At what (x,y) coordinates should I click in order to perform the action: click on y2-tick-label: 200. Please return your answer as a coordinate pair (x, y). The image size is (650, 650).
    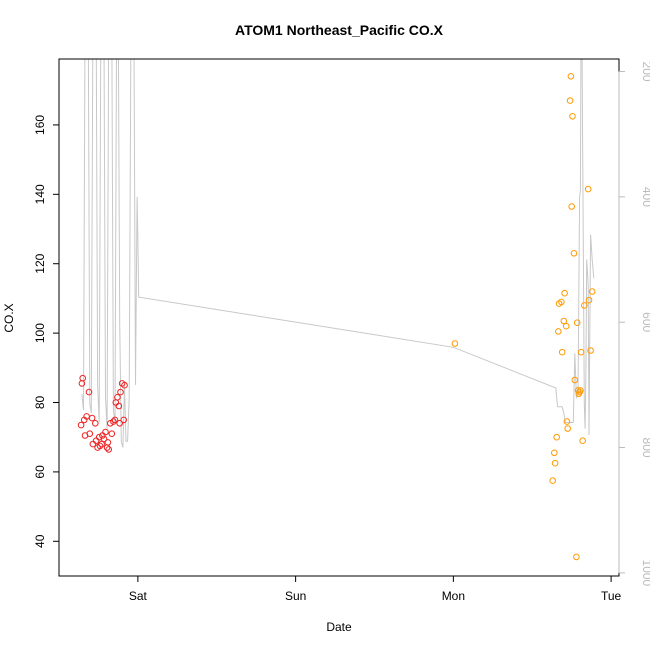
    Looking at the image, I should click on (645, 72).